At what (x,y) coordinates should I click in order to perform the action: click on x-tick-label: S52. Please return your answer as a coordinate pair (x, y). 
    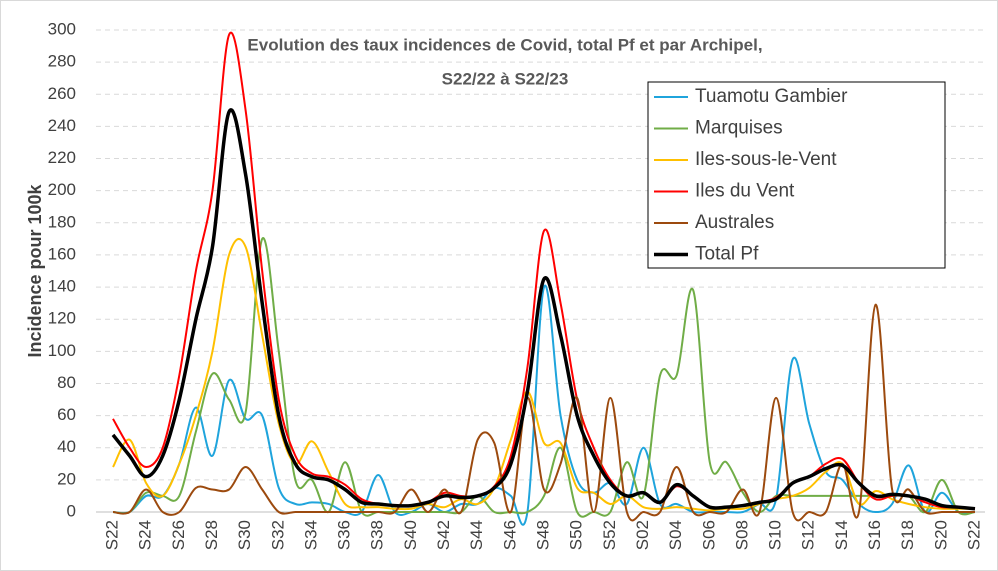
    Looking at the image, I should click on (609, 535).